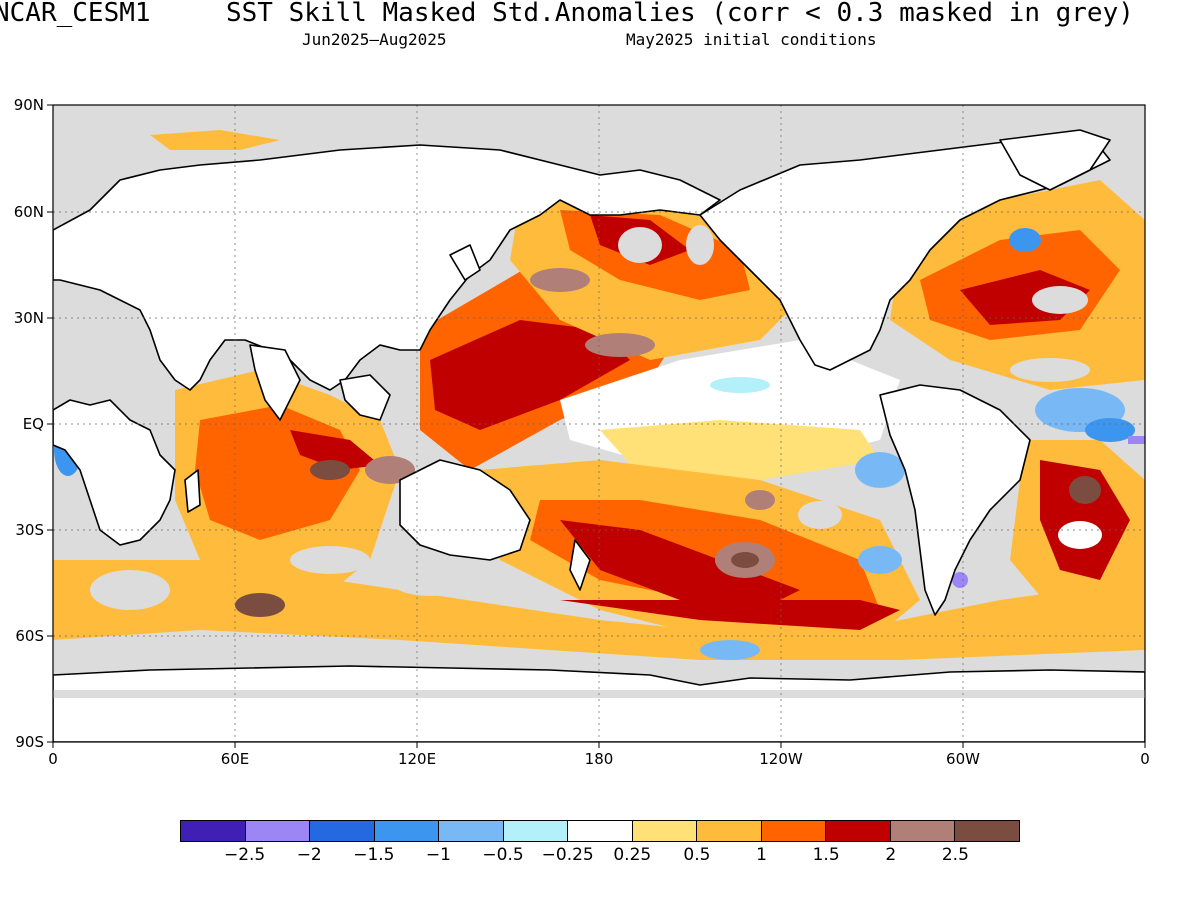  What do you see at coordinates (891, 855) in the screenshot?
I see `colorbar-tick-label: 2` at bounding box center [891, 855].